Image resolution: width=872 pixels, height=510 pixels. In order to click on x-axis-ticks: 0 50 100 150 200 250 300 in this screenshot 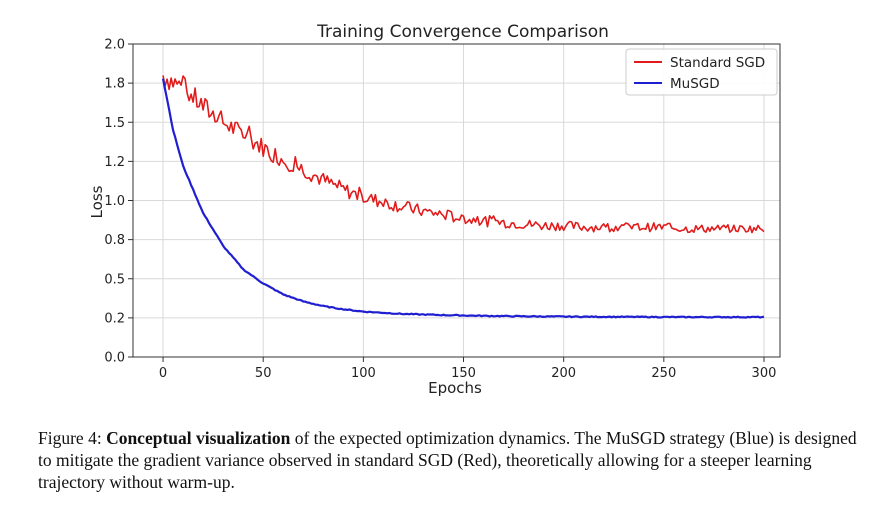, I will do `click(467, 369)`.